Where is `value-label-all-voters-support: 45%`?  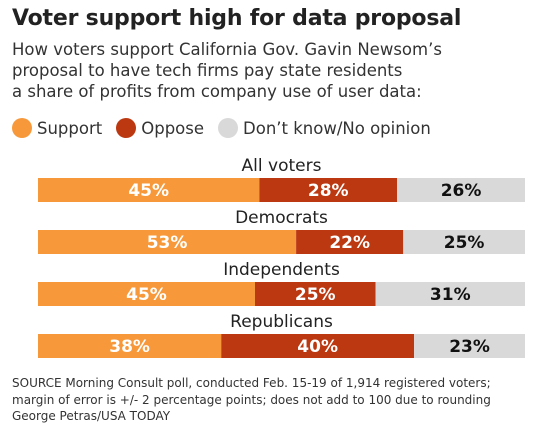
value-label-all-voters-support: 45% is located at coordinates (148, 191).